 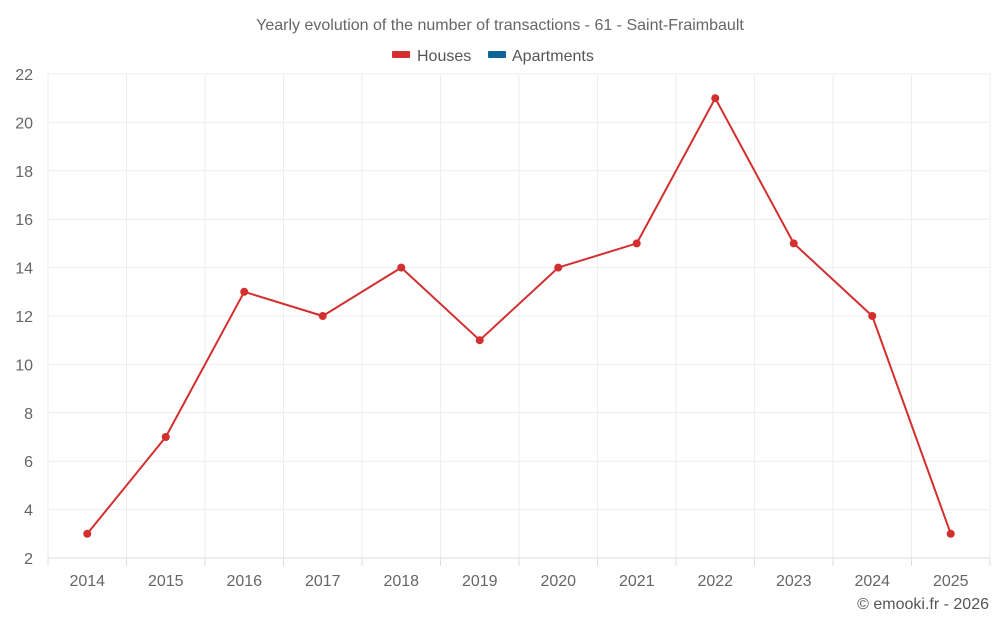 What do you see at coordinates (794, 581) in the screenshot?
I see `x-tick-label: 2023` at bounding box center [794, 581].